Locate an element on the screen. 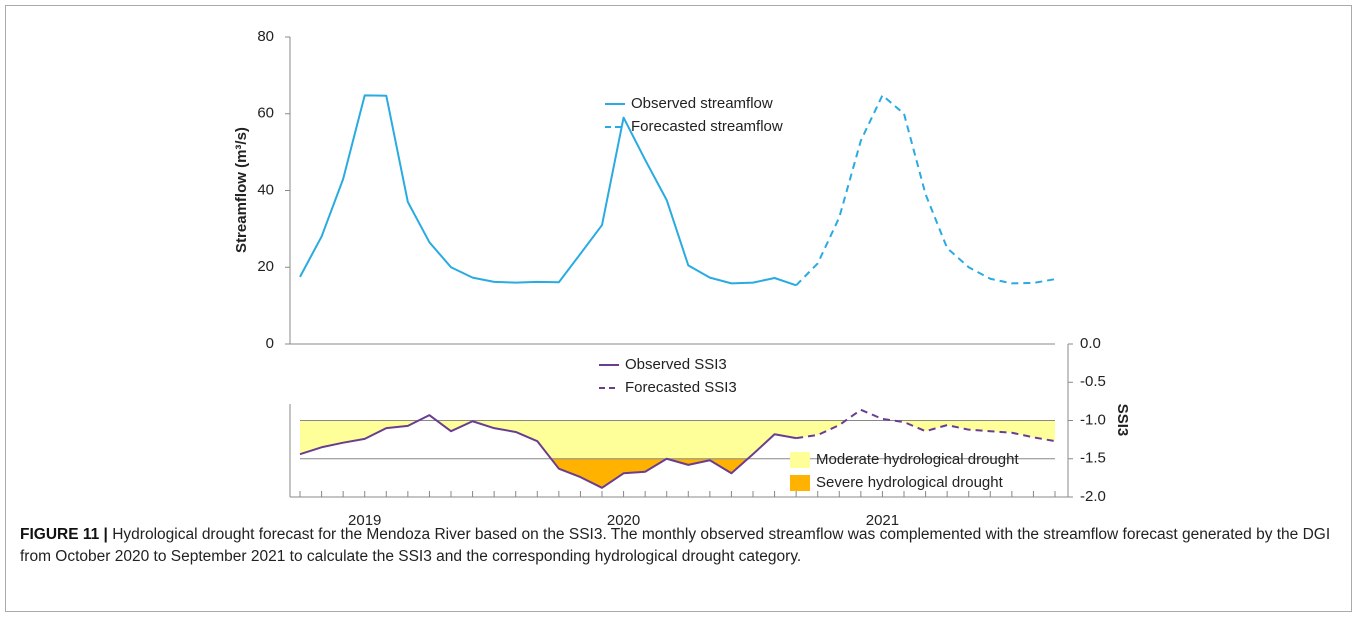  legend-label: Observed streamflow is located at coordinates (702, 103).